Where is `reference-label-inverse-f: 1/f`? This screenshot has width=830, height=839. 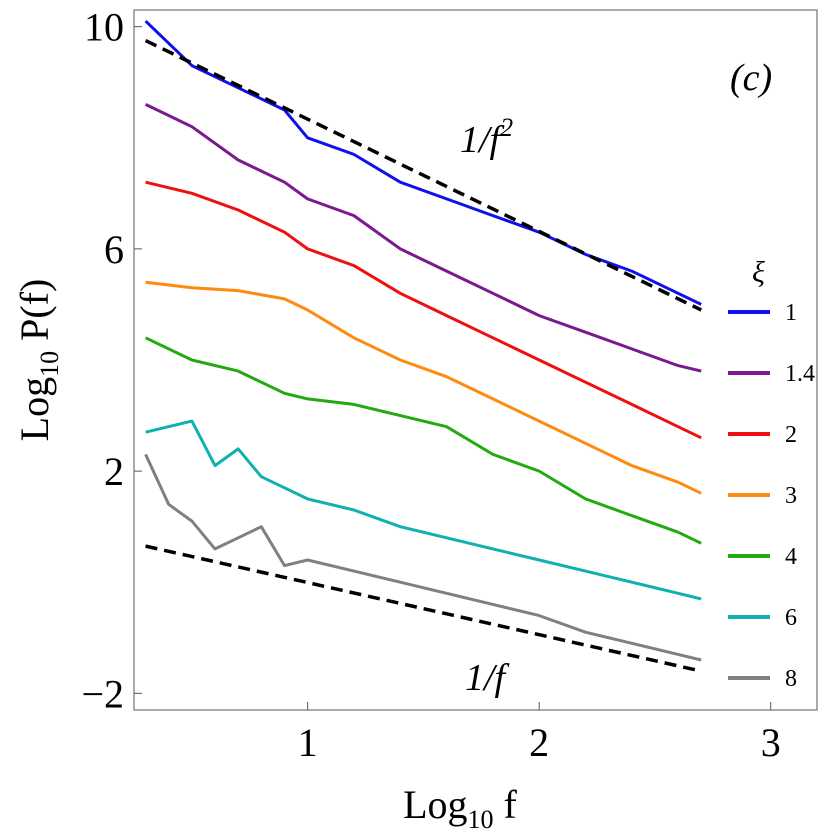 reference-label-inverse-f: 1/f is located at coordinates (487, 678).